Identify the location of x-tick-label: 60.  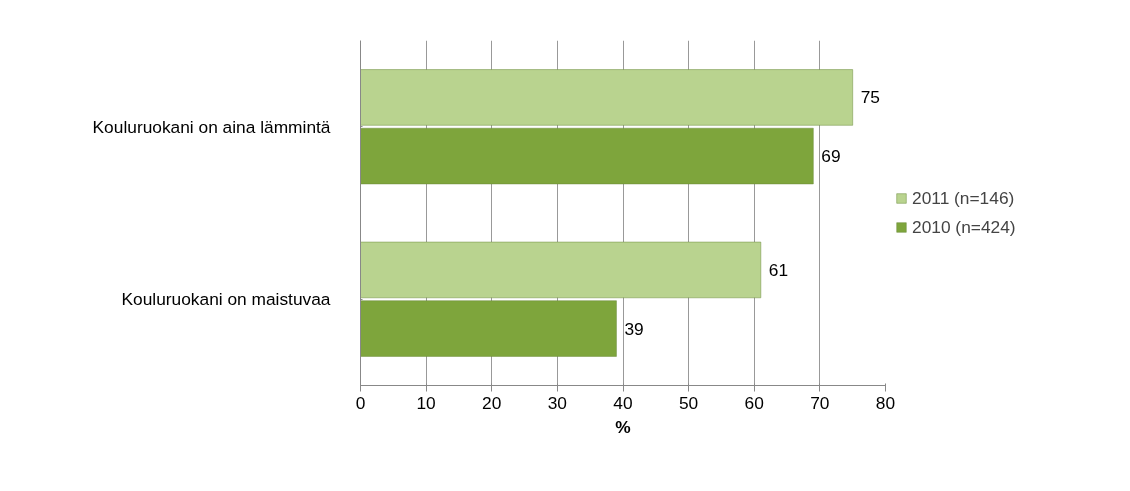
(754, 402).